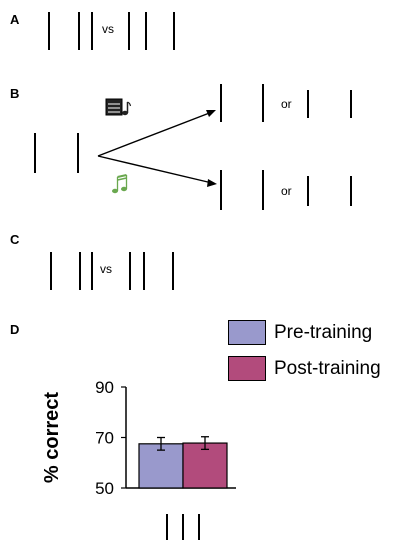 This screenshot has width=414, height=545. Describe the element at coordinates (118, 107) in the screenshot. I see `music-score-icon` at that location.